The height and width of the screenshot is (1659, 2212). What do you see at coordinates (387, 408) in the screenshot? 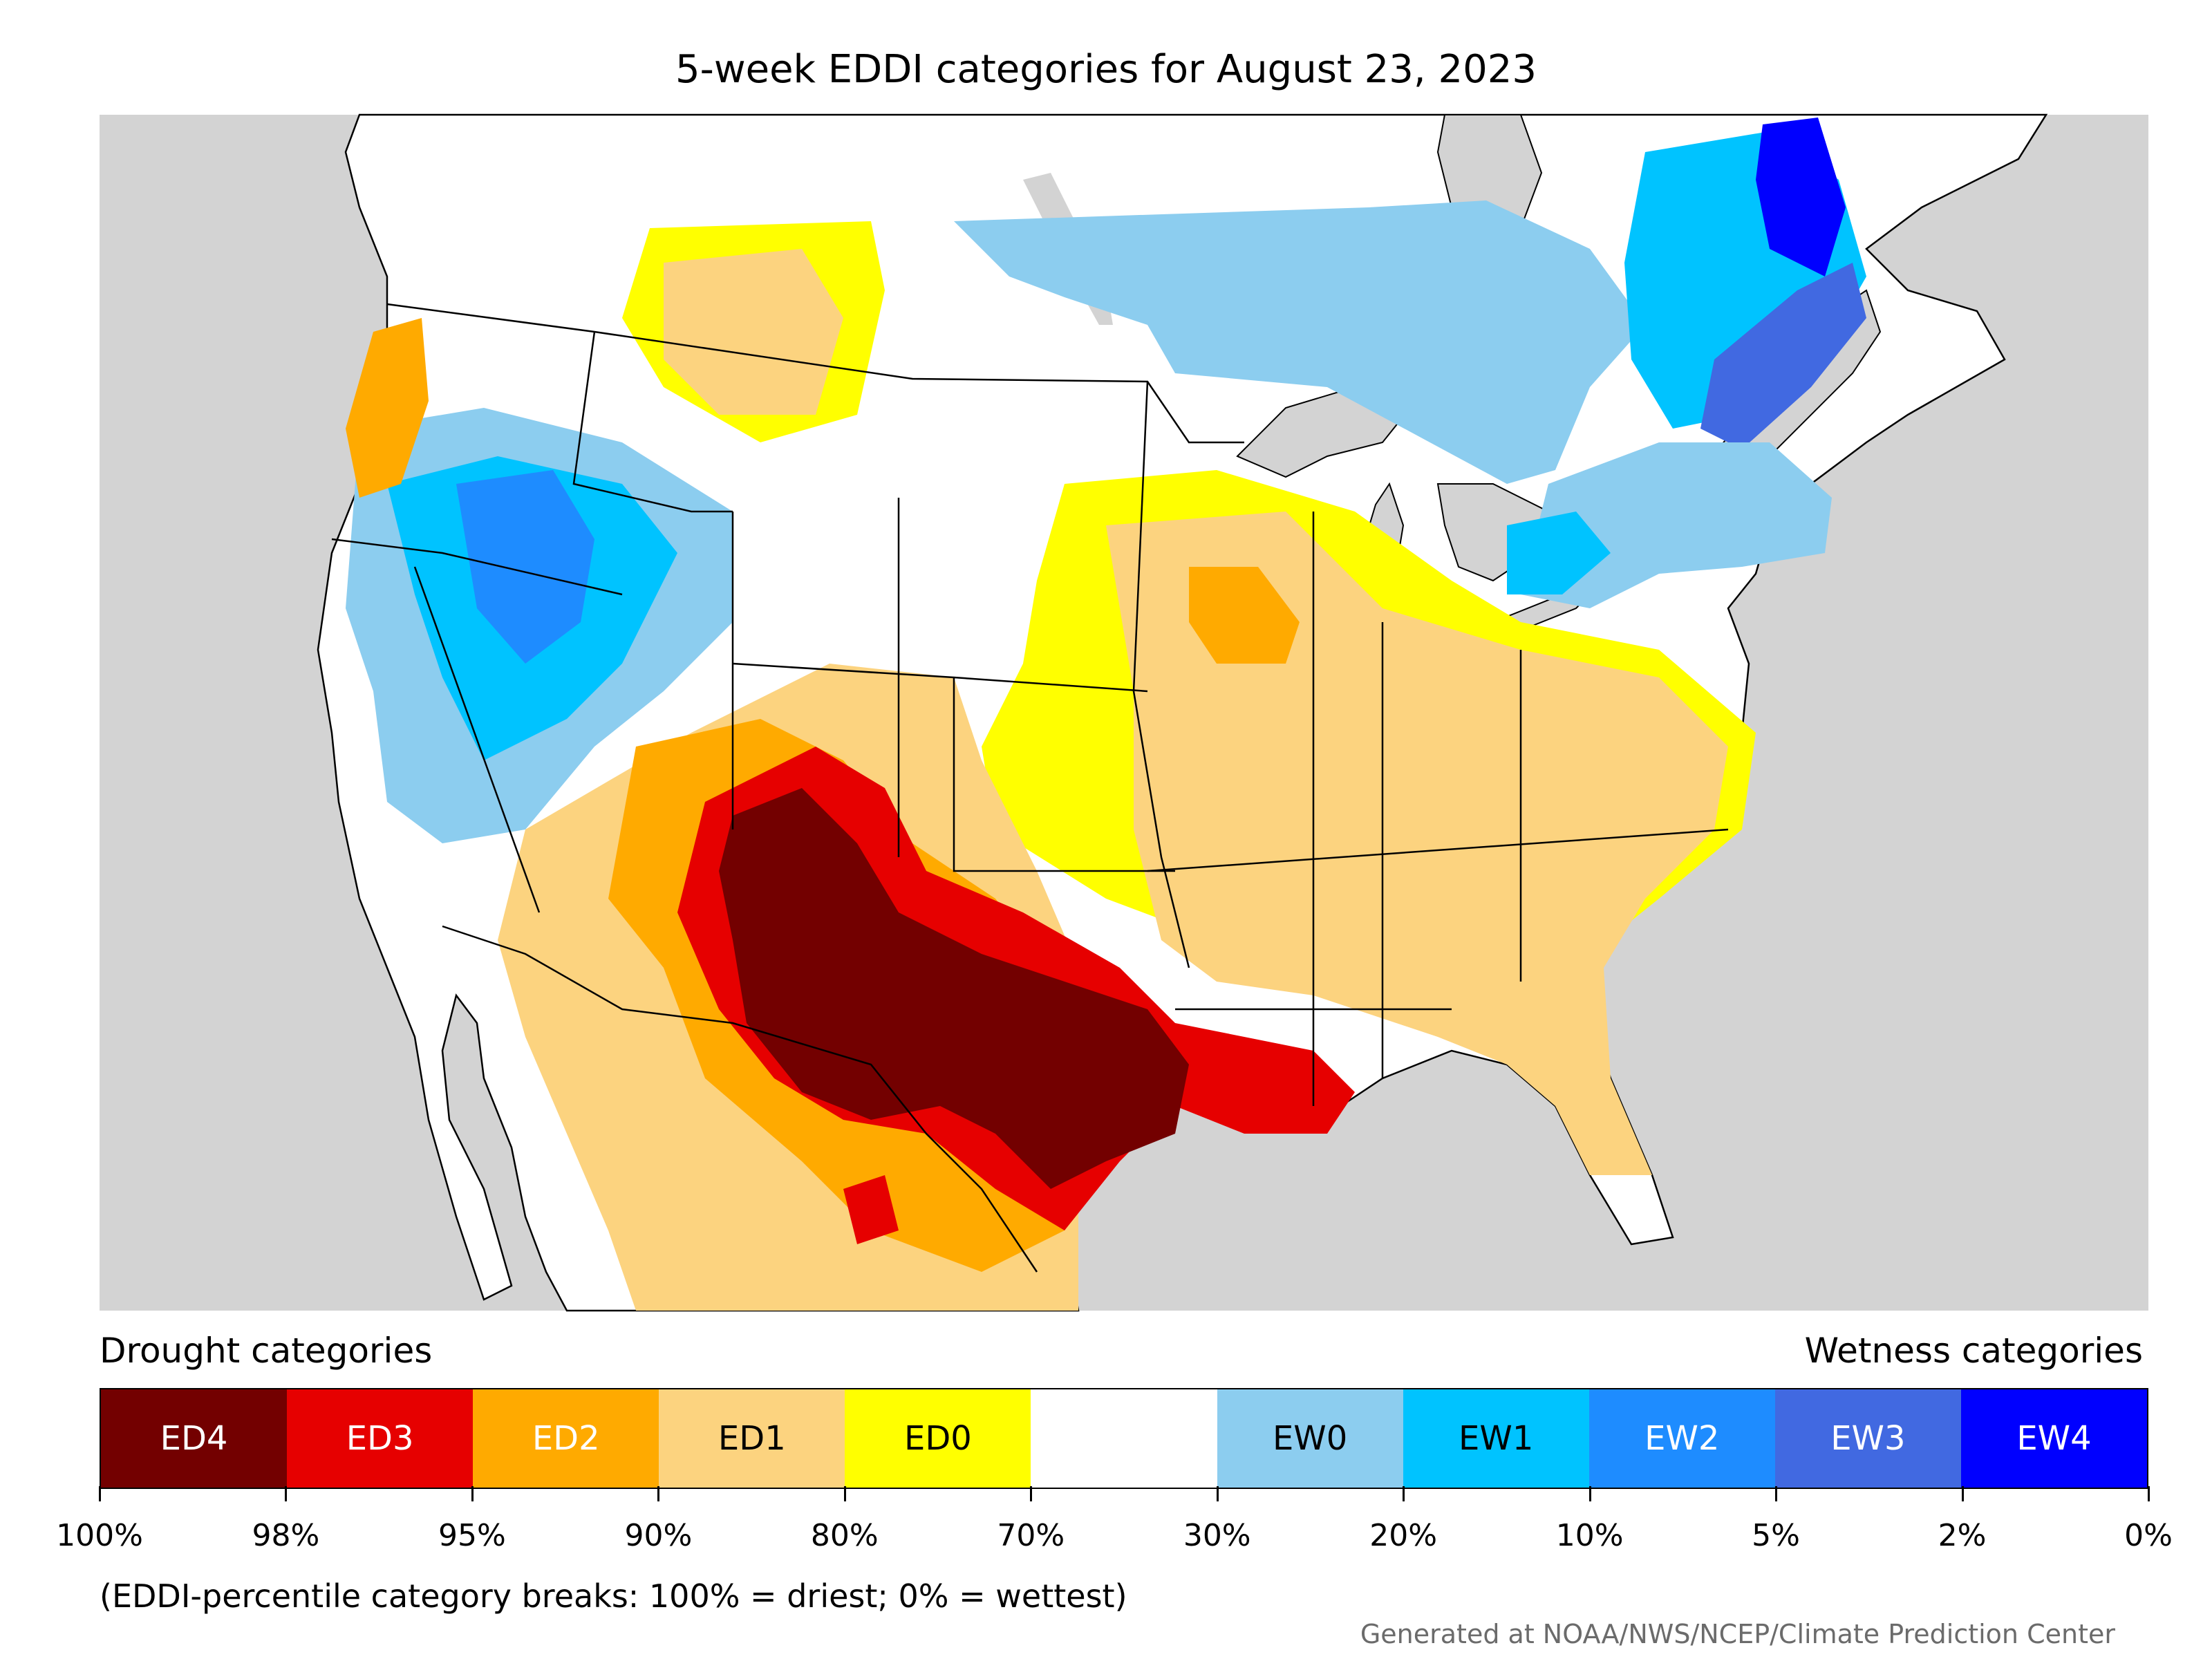
I see `drought-ed2-oregon` at bounding box center [387, 408].